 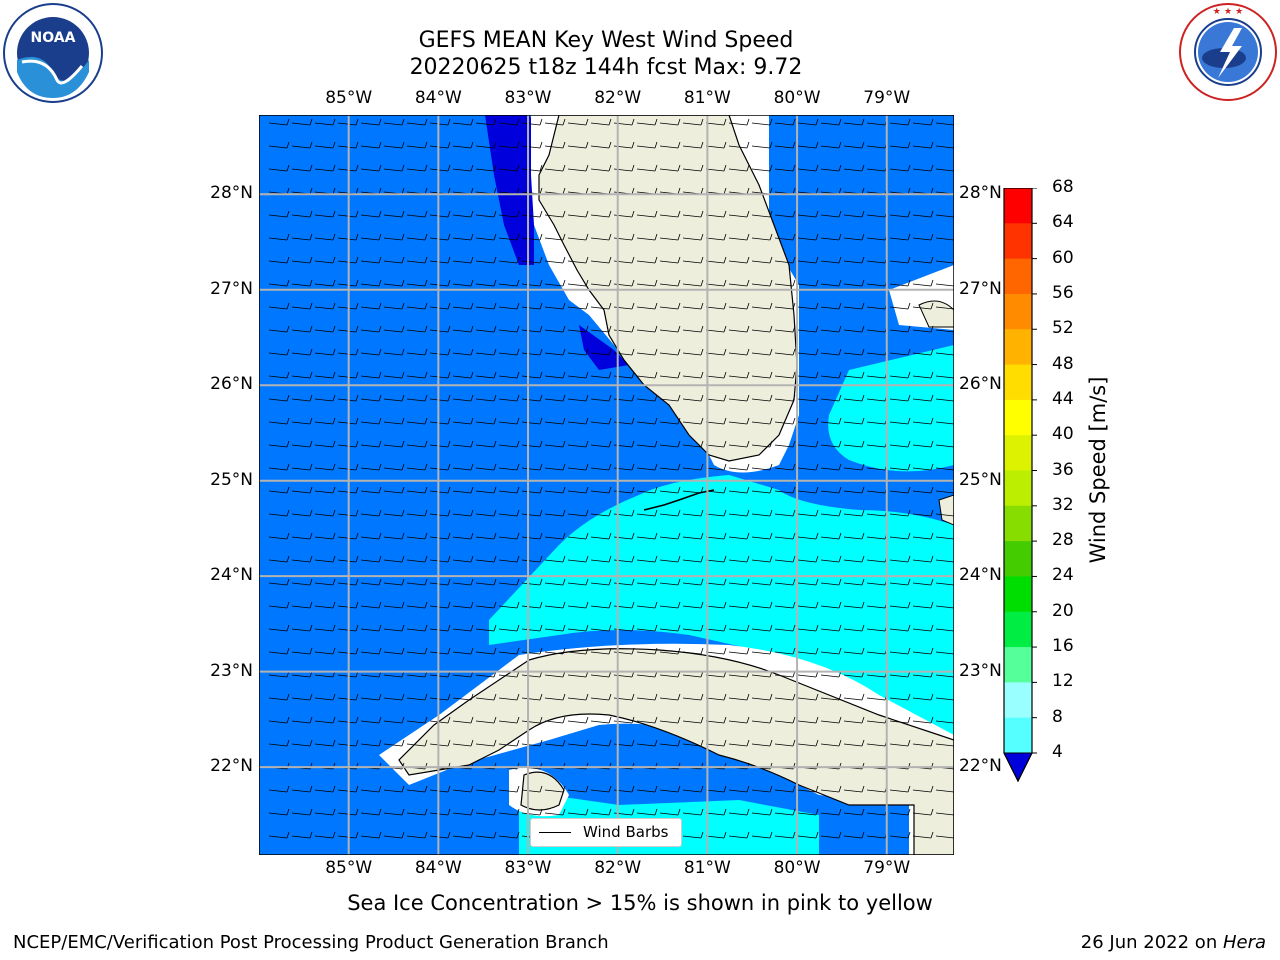 I want to click on colorbar-tick-label: 12, so click(x=1063, y=681).